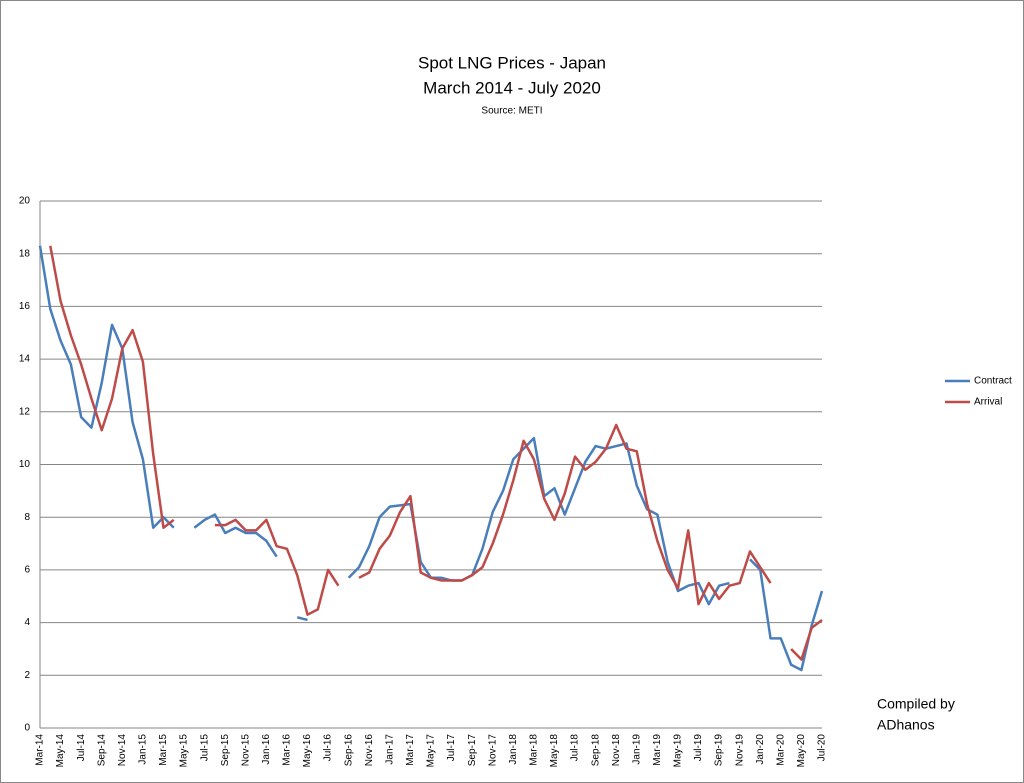 This screenshot has height=783, width=1024. What do you see at coordinates (60, 751) in the screenshot?
I see `x-tick-label: May-14` at bounding box center [60, 751].